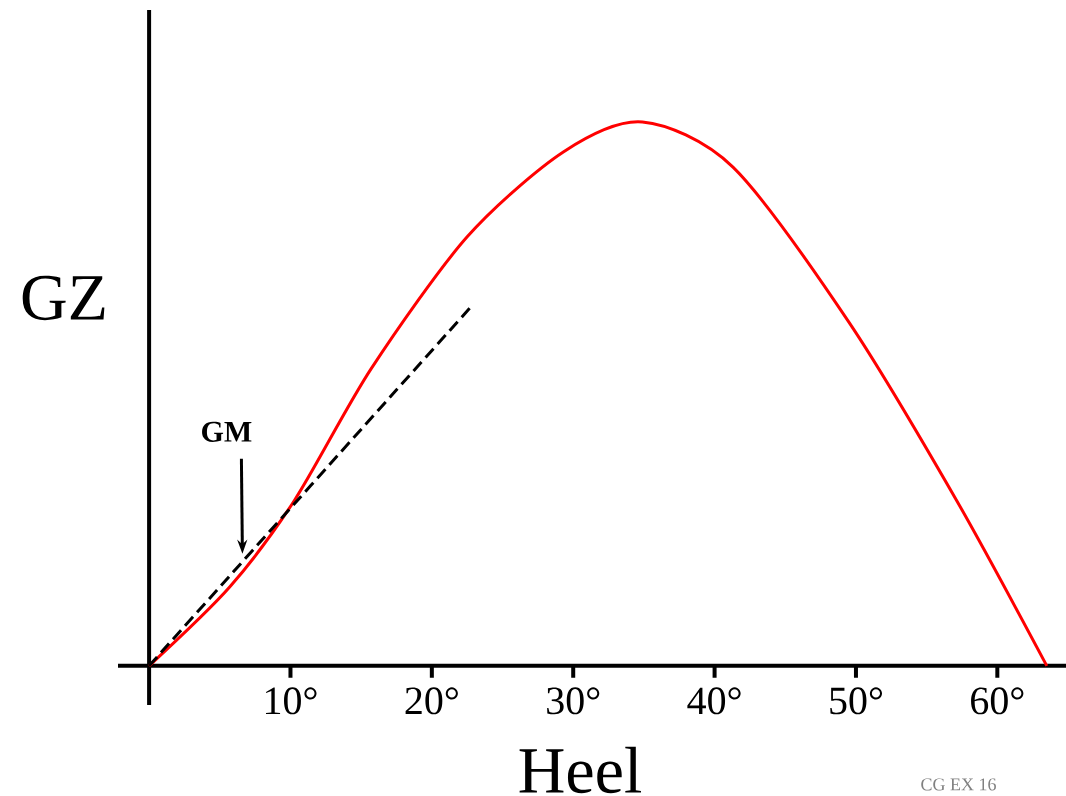 This screenshot has height=796, width=1066. I want to click on x-tick-label: 10°, so click(291, 701).